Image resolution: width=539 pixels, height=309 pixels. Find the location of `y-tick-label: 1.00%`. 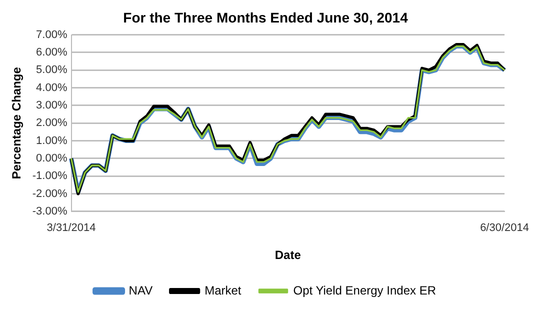

y-tick-label: 1.00% is located at coordinates (52, 140).